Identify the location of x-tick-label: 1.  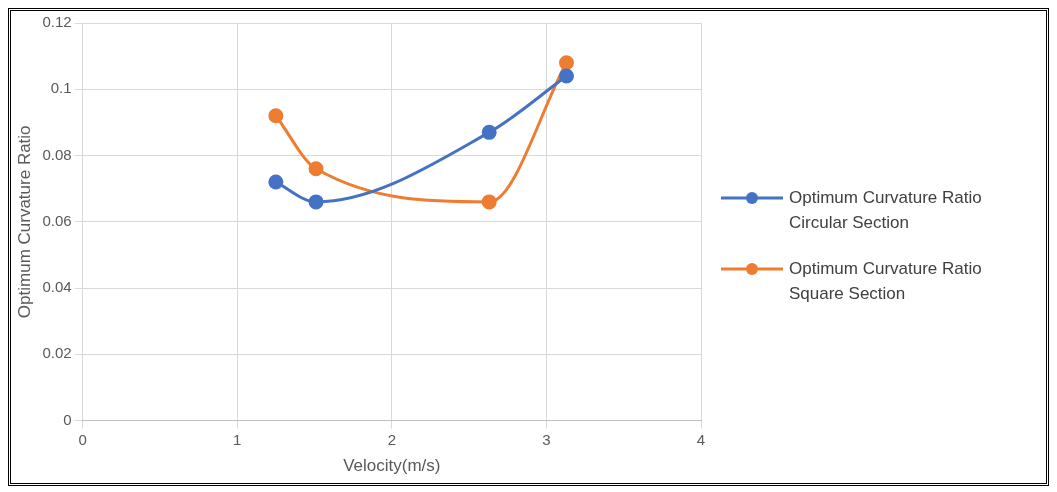
(237, 439).